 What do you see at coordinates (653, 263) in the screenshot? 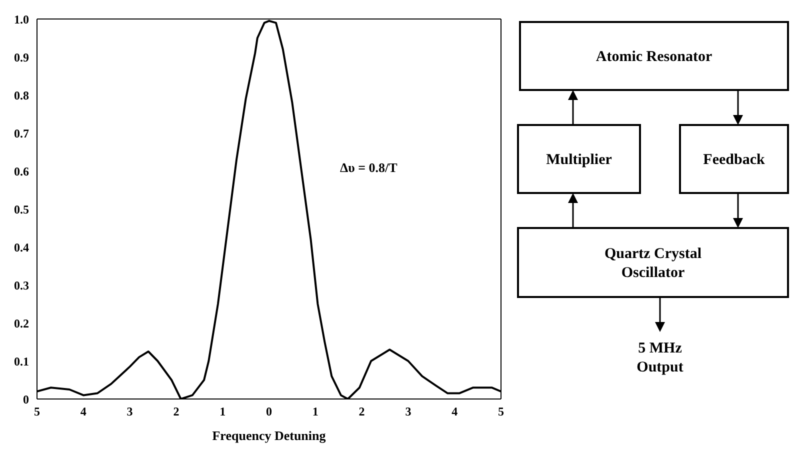
I see `text: Quartz Crystal Oscillator` at bounding box center [653, 263].